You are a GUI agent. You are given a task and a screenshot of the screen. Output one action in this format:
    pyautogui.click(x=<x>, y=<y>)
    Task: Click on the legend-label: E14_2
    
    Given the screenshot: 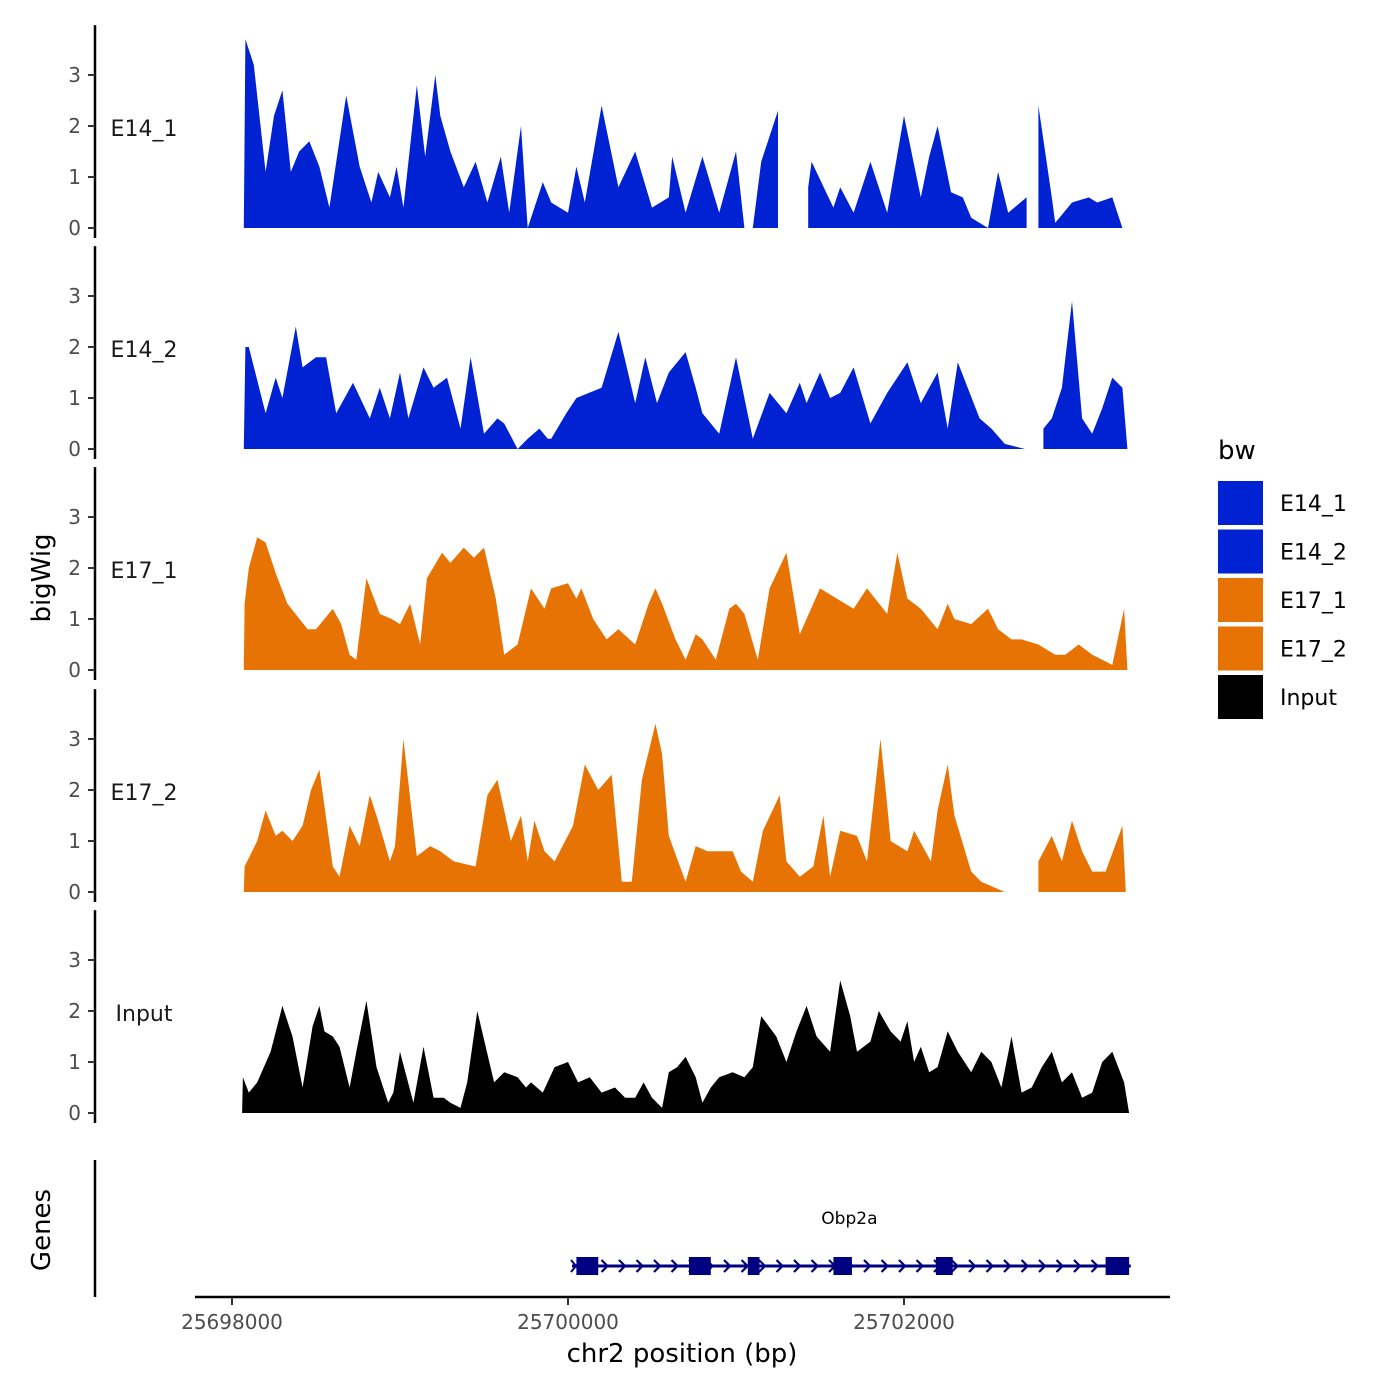 What is the action you would take?
    pyautogui.click(x=1313, y=553)
    